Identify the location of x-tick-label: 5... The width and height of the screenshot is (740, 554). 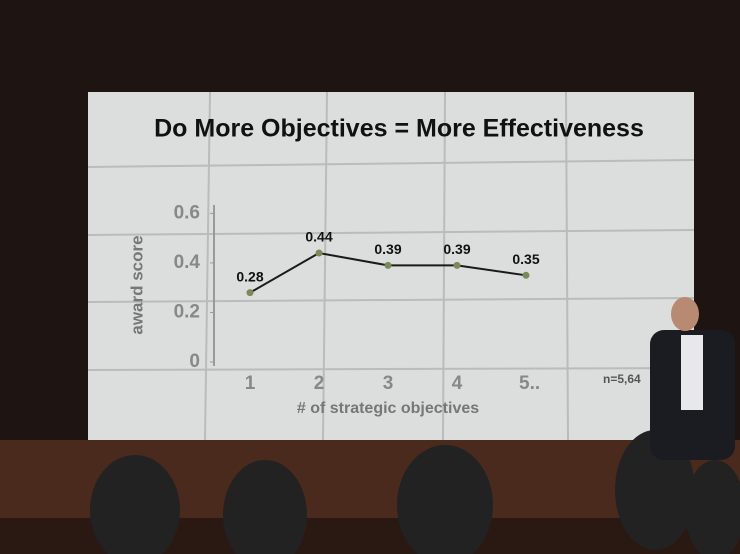
(529, 383).